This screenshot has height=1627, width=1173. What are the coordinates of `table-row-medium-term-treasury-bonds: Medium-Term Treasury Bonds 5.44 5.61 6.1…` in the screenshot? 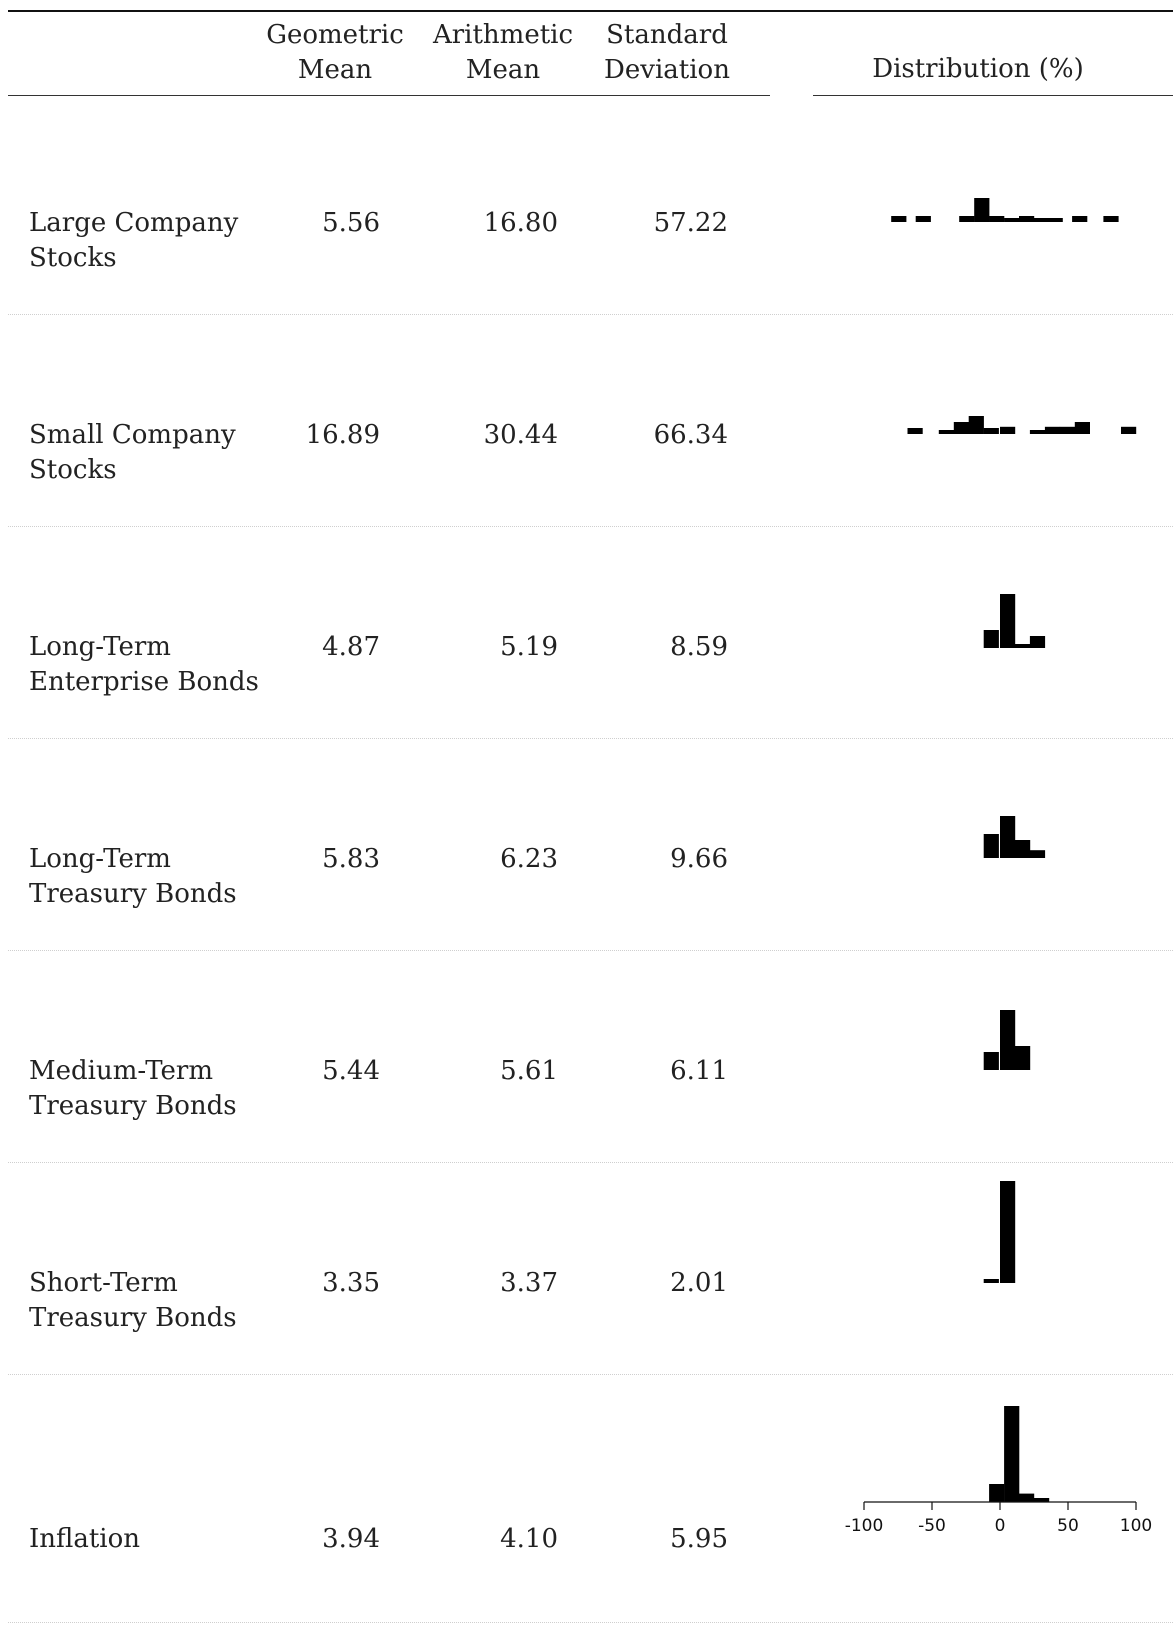 It's located at (586, 1054).